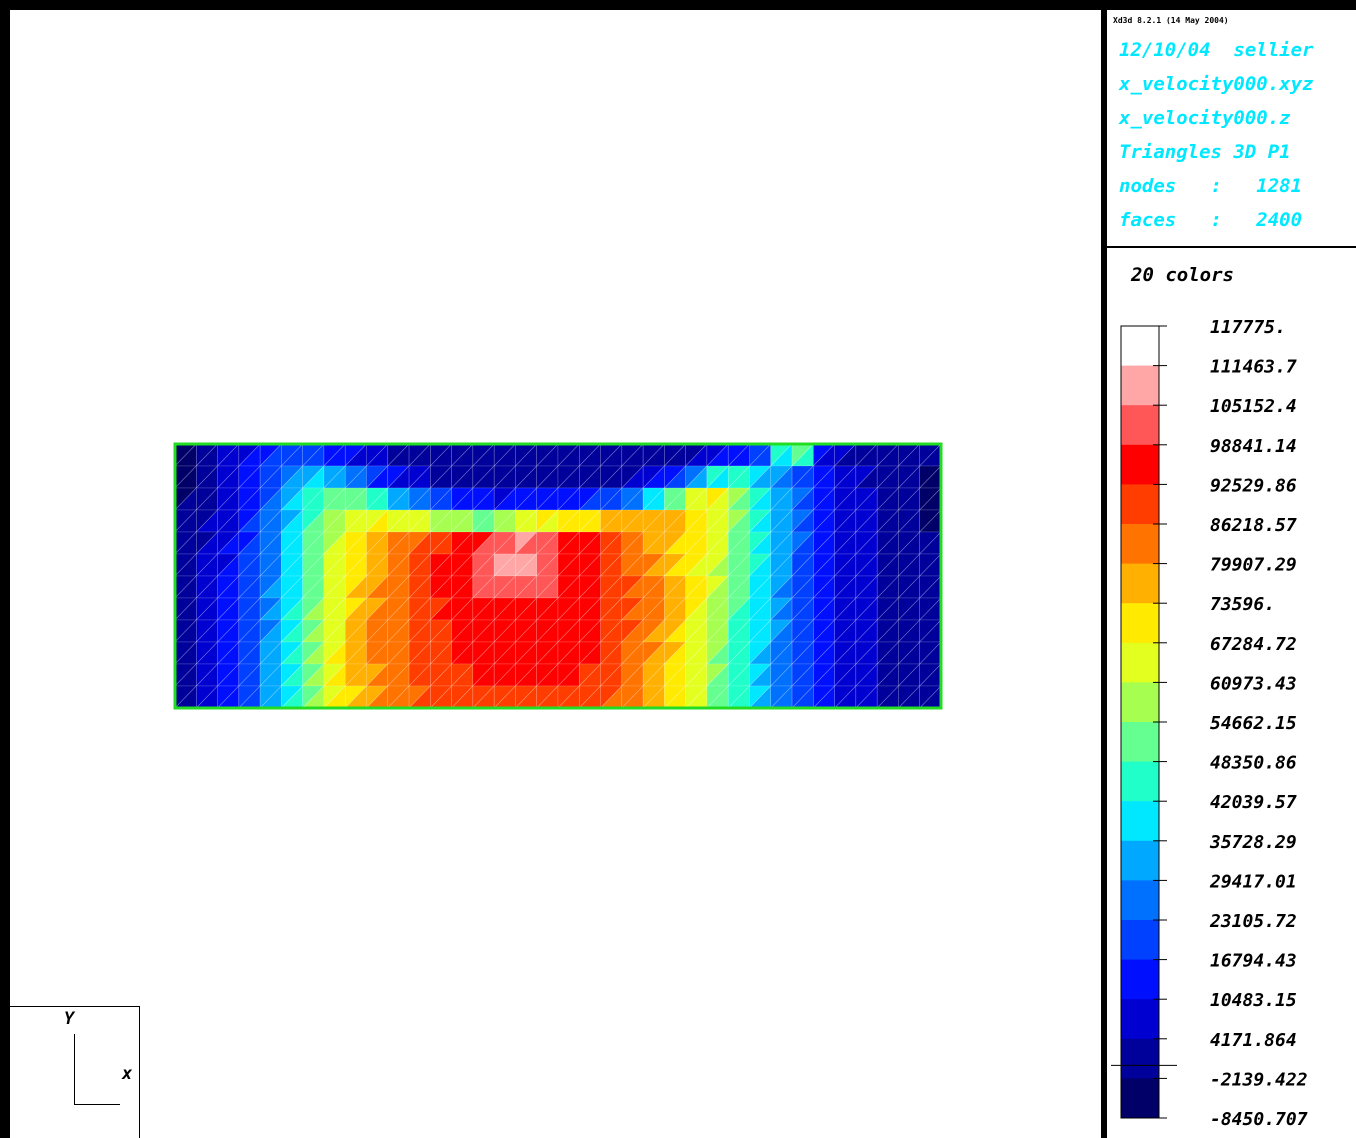  I want to click on x-axis-label: x, so click(127, 1074).